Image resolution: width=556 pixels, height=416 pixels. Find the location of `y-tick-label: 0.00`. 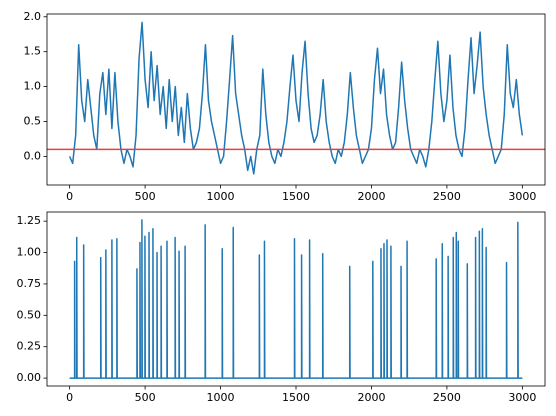

y-tick-label: 0.00 is located at coordinates (29, 377).